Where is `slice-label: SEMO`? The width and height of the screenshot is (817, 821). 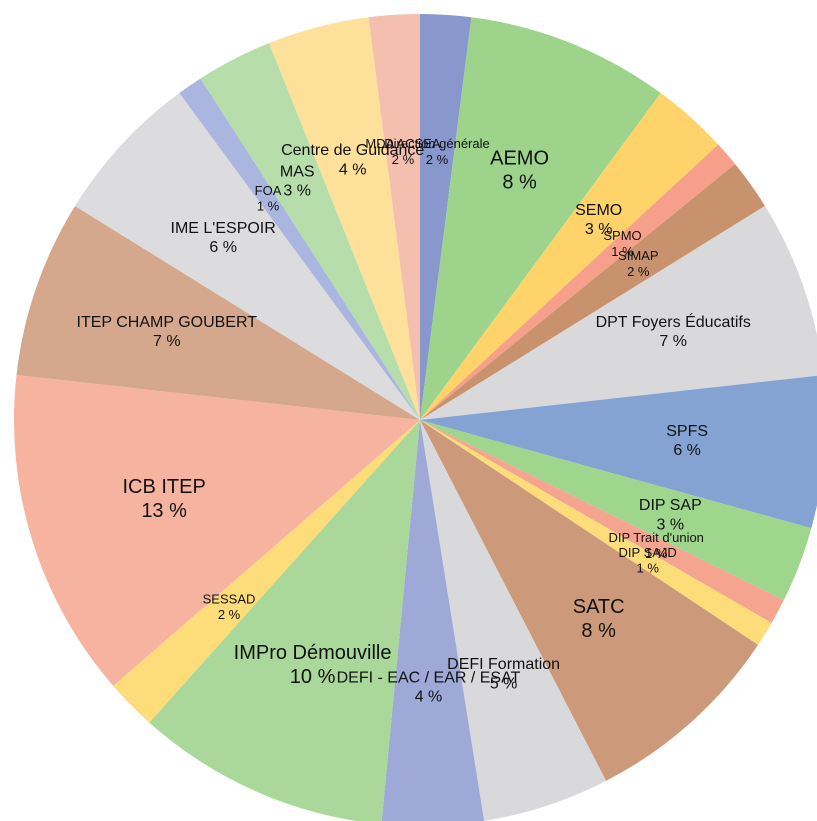 slice-label: SEMO is located at coordinates (598, 210).